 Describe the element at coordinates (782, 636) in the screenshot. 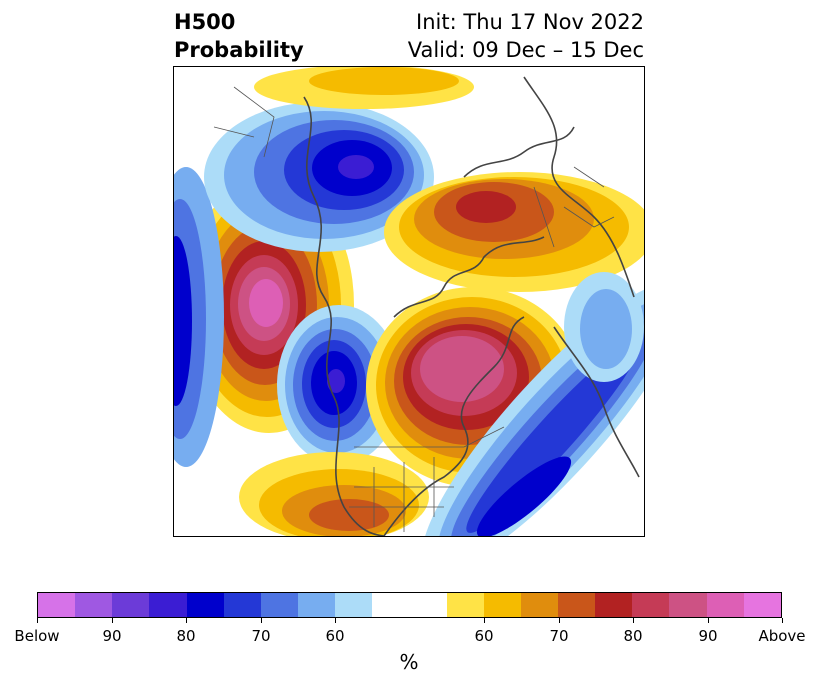

I see `colorbar-tick-label: Above` at that location.